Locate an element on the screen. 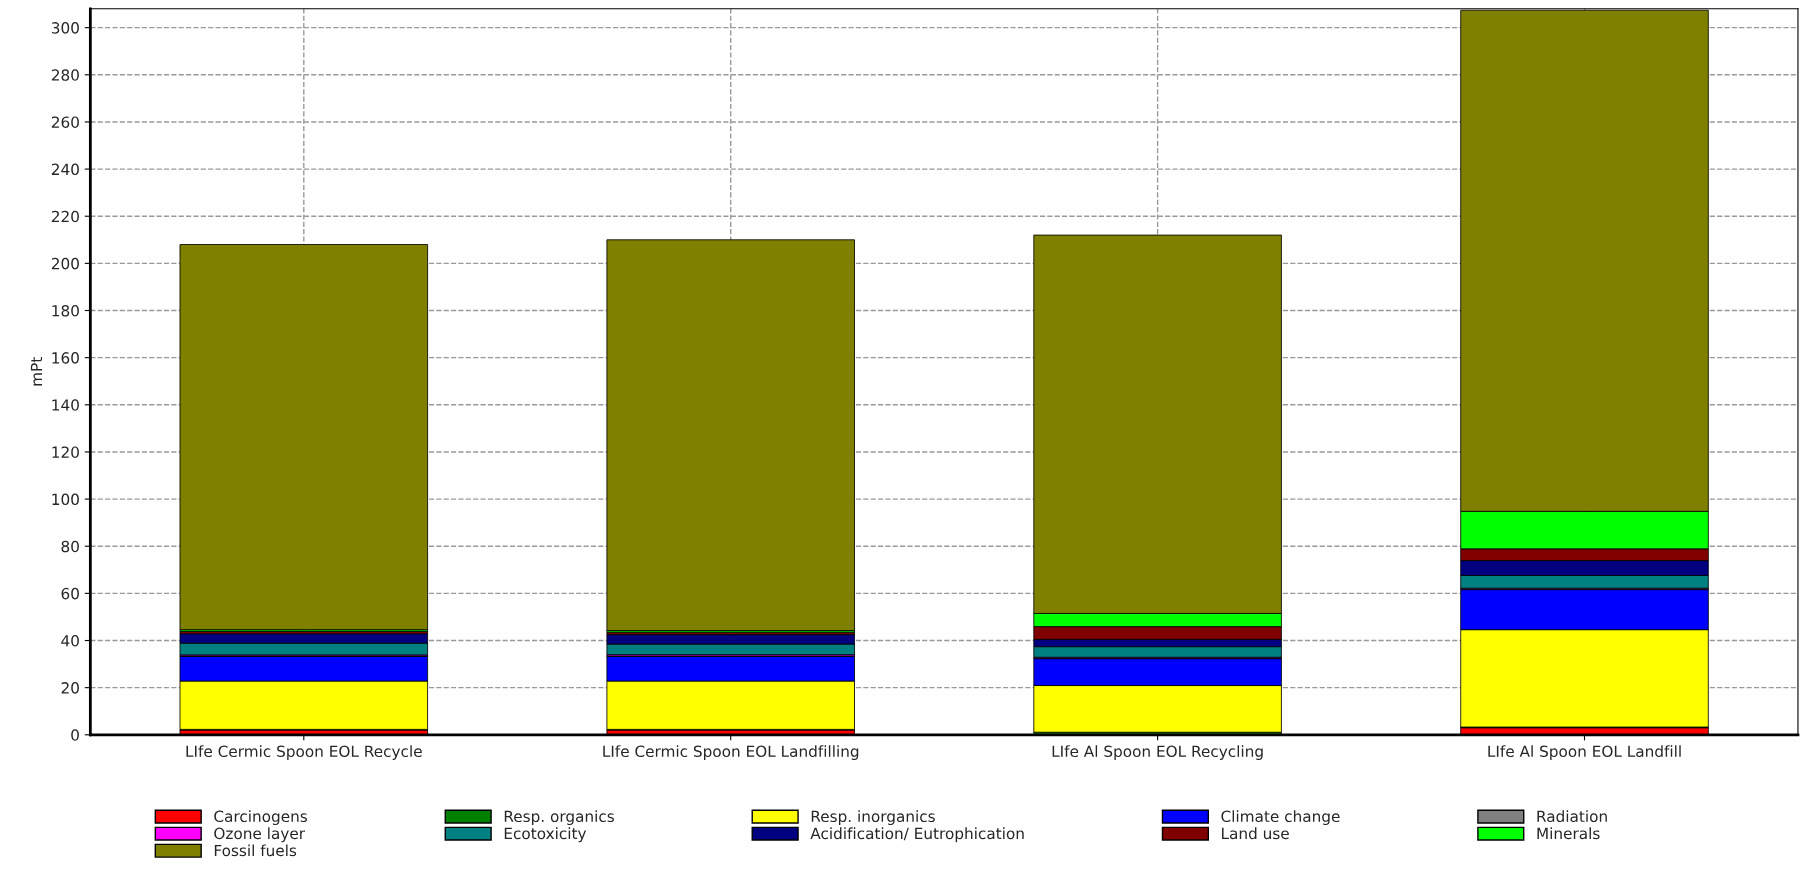  legend-label: Climate change is located at coordinates (1280, 818).